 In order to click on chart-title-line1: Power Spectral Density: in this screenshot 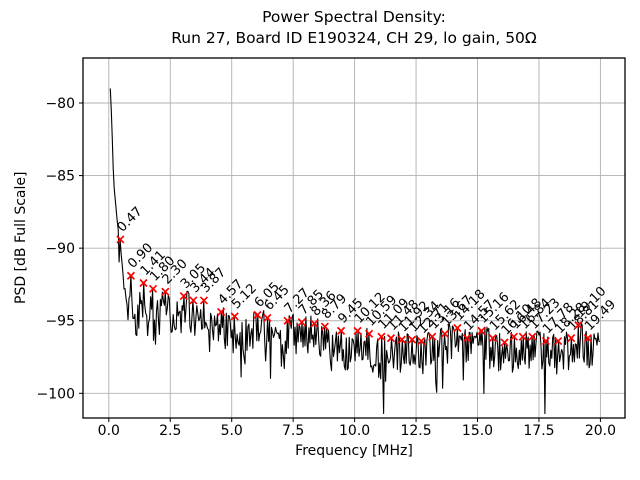, I will do `click(354, 17)`.